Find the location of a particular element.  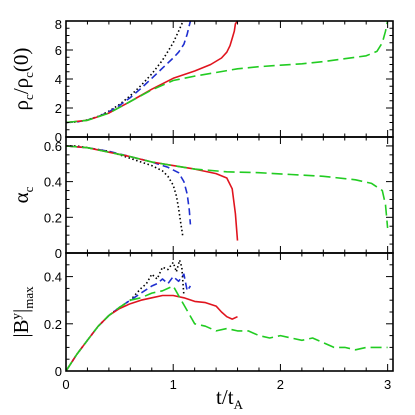

y-axis-label: αc is located at coordinates (22, 194).